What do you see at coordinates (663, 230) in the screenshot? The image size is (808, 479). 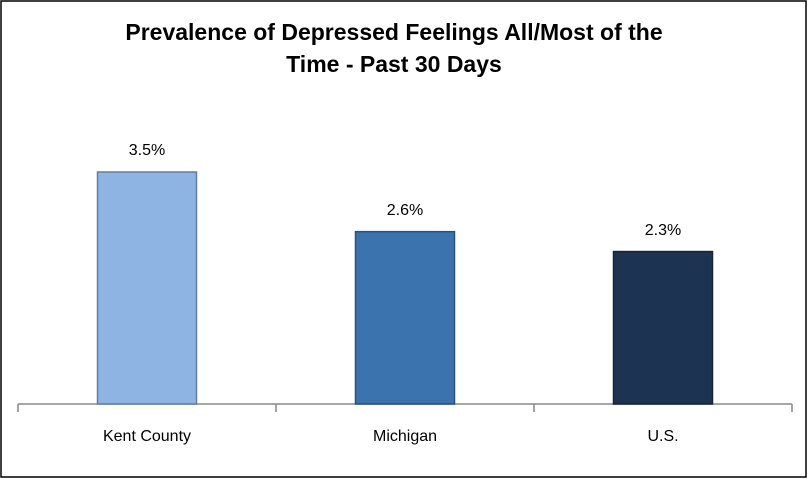 I see `value-label: 2.3%` at bounding box center [663, 230].